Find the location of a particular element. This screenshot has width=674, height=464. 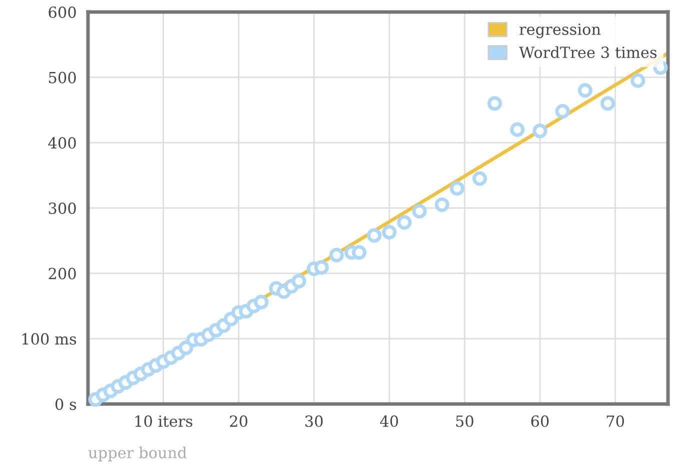

y-tick-label: 100 ms is located at coordinates (49, 339).